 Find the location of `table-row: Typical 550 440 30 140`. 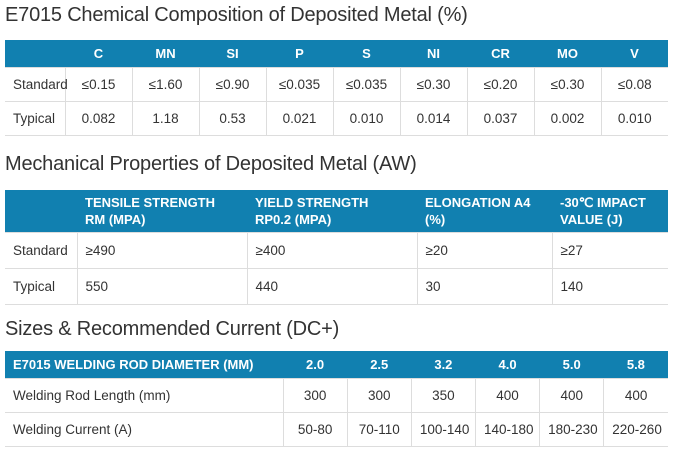

table-row: Typical 550 440 30 140 is located at coordinates (336, 286).